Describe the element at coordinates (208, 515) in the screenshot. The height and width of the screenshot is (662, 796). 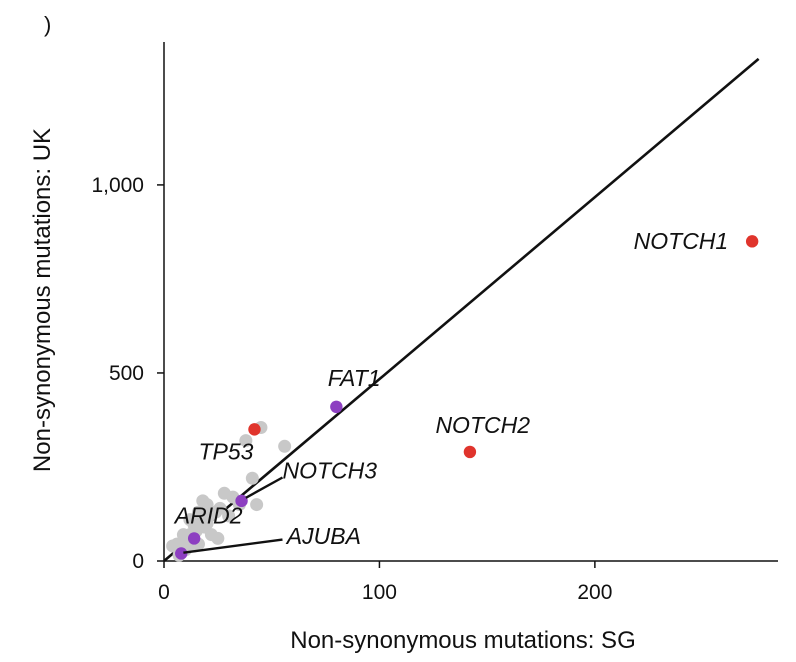
I see `gene-label-arid2: ARID2` at that location.